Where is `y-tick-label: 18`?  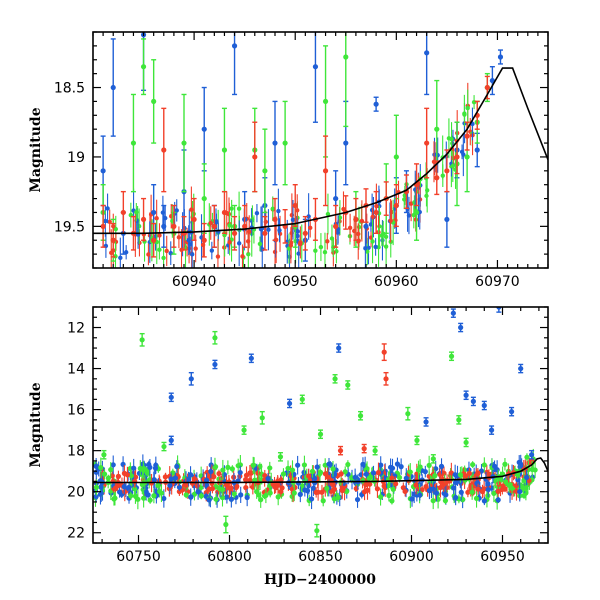
y-tick-label: 18 is located at coordinates (76, 452).